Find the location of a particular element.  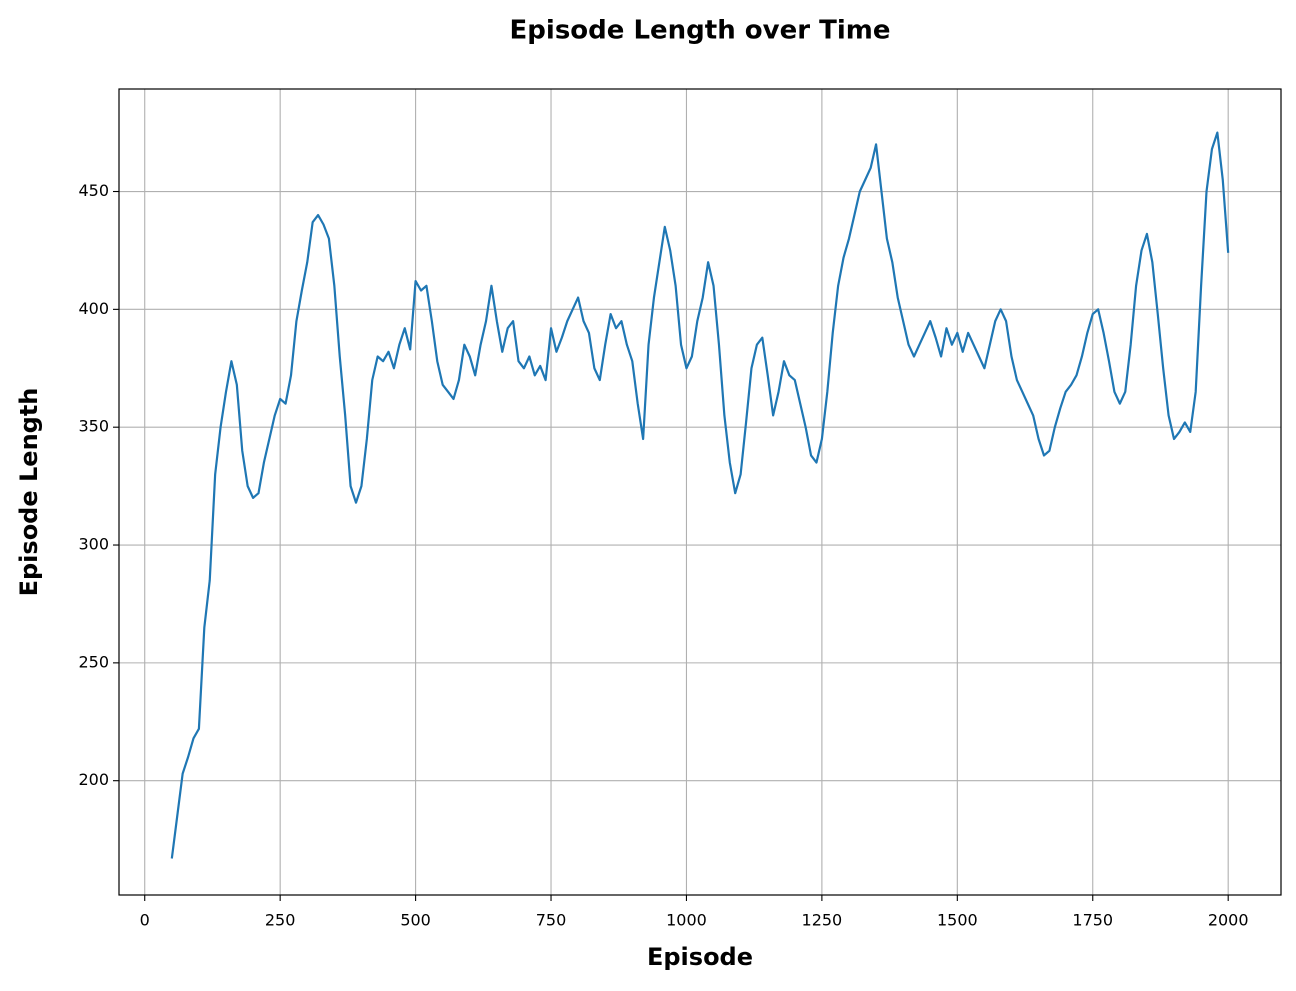

x-axis-label: Episode is located at coordinates (700, 957).